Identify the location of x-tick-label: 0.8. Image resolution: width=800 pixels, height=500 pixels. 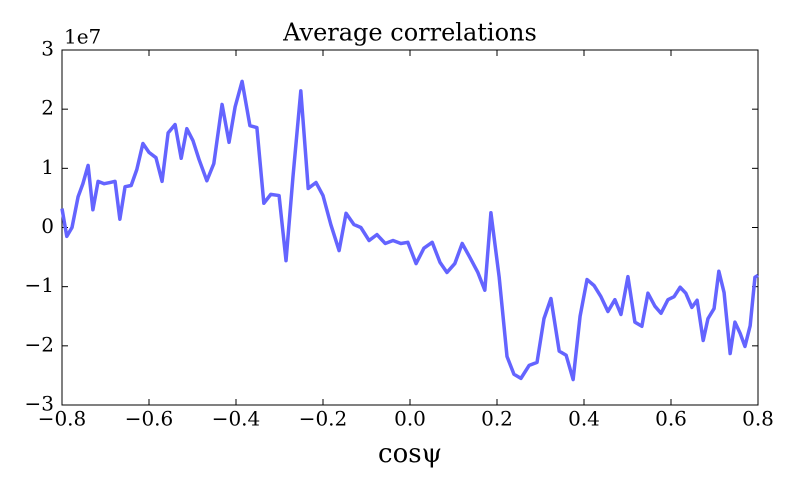
(758, 419).